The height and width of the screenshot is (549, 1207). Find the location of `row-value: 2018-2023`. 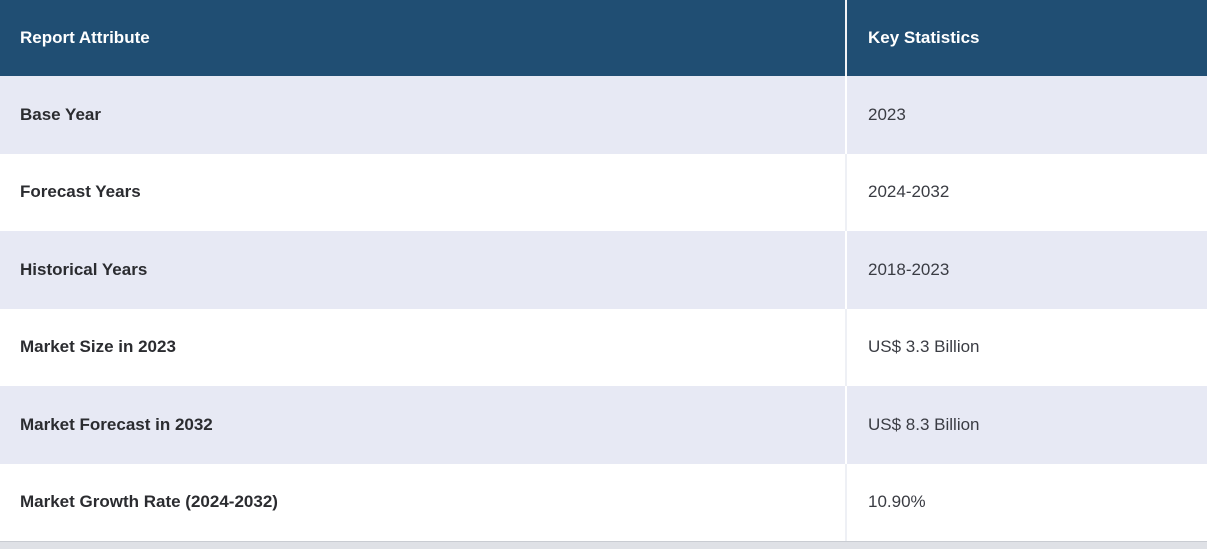

row-value: 2018-2023 is located at coordinates (1026, 270).